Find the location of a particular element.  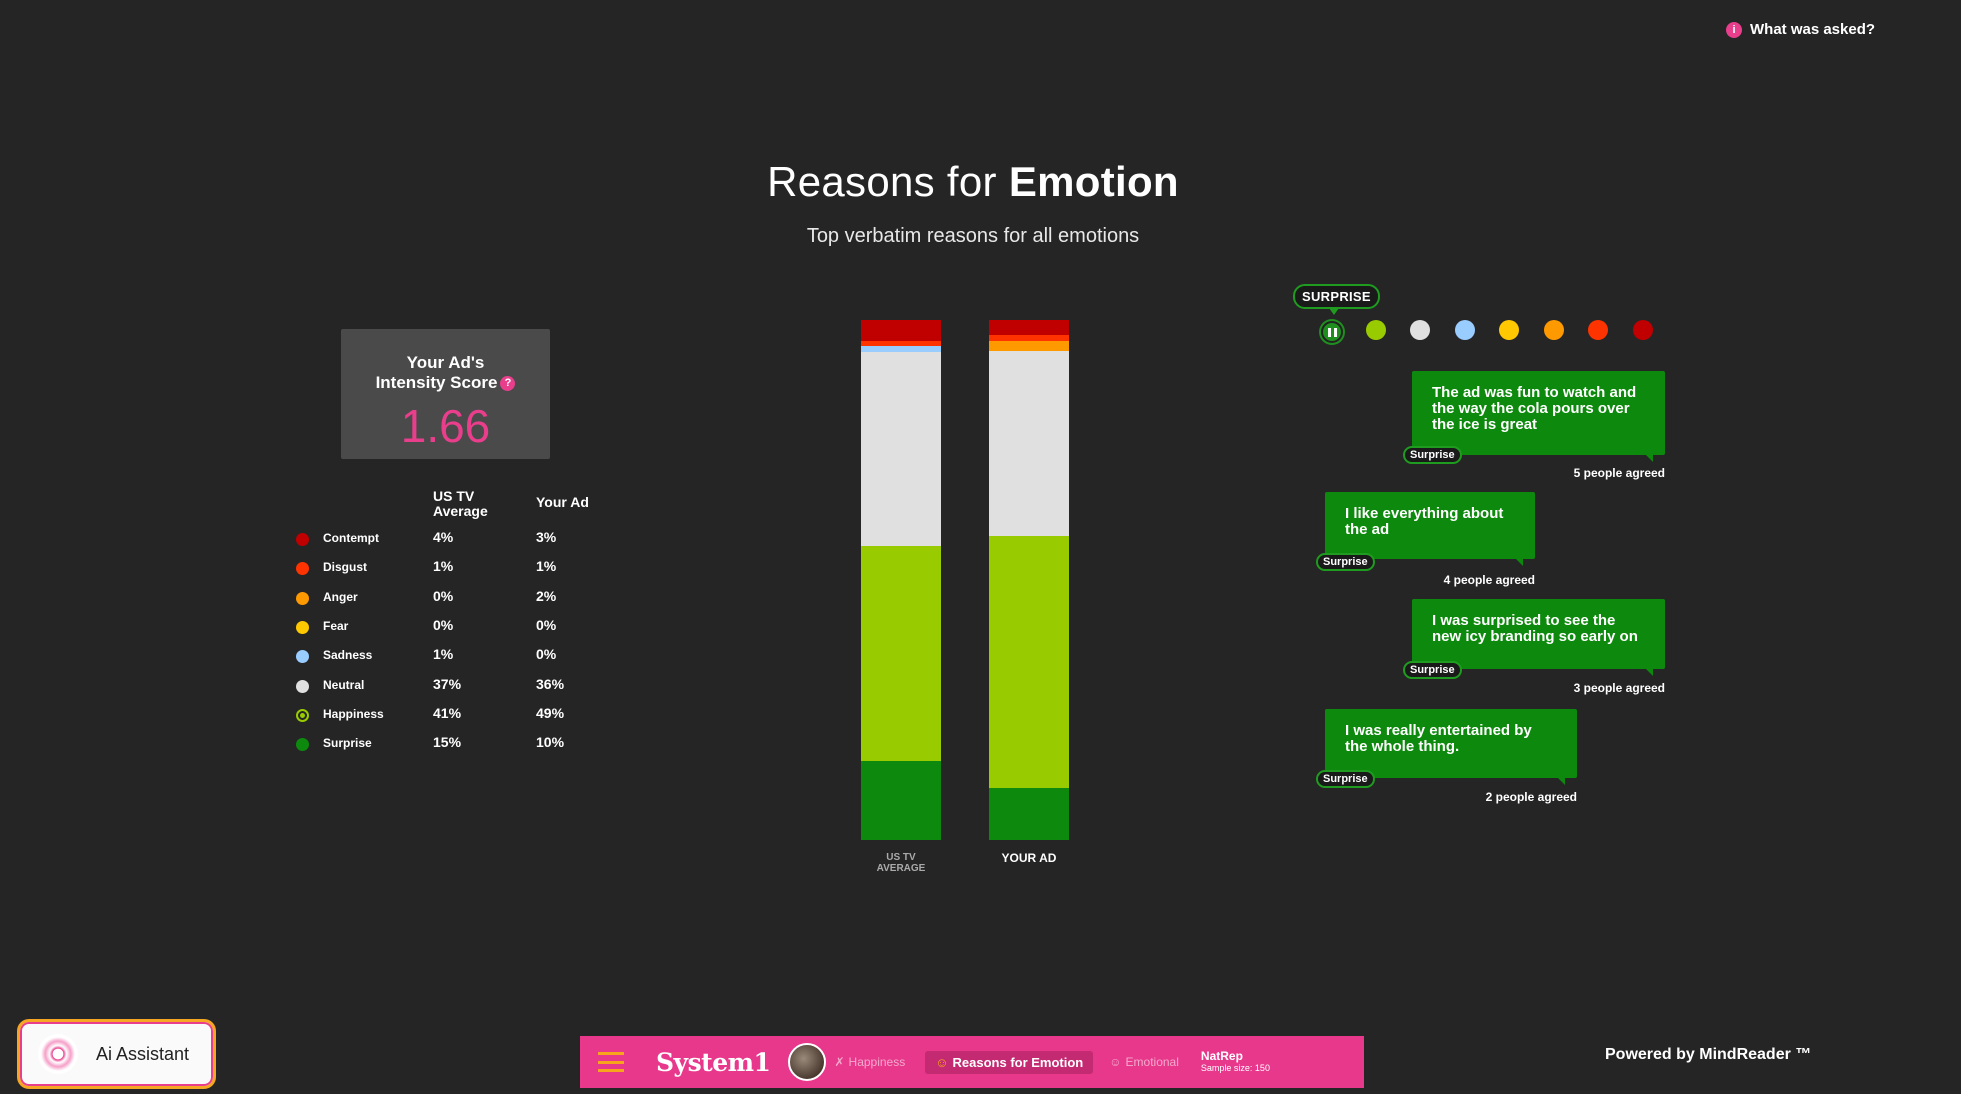

agreed-count: 2 people agreed is located at coordinates (1531, 797).